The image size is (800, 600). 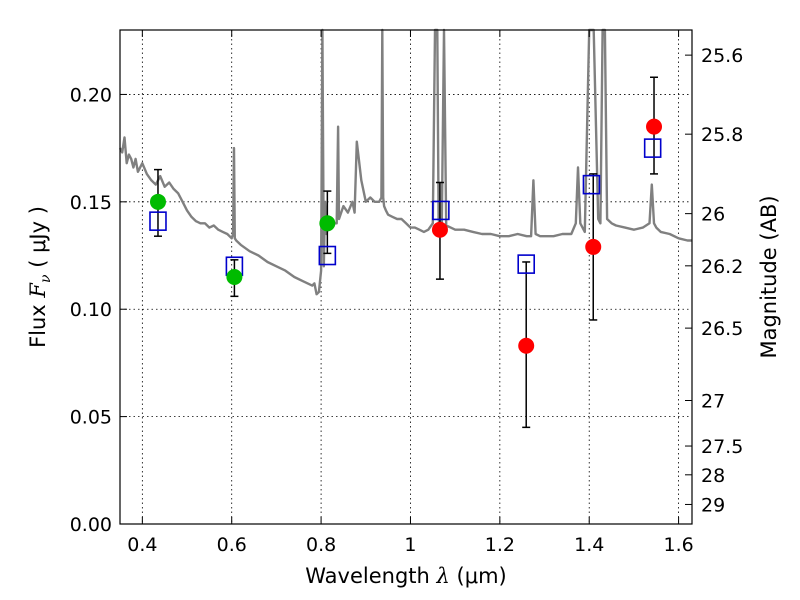 I want to click on y-tick-label: 0.20, so click(x=91, y=95).